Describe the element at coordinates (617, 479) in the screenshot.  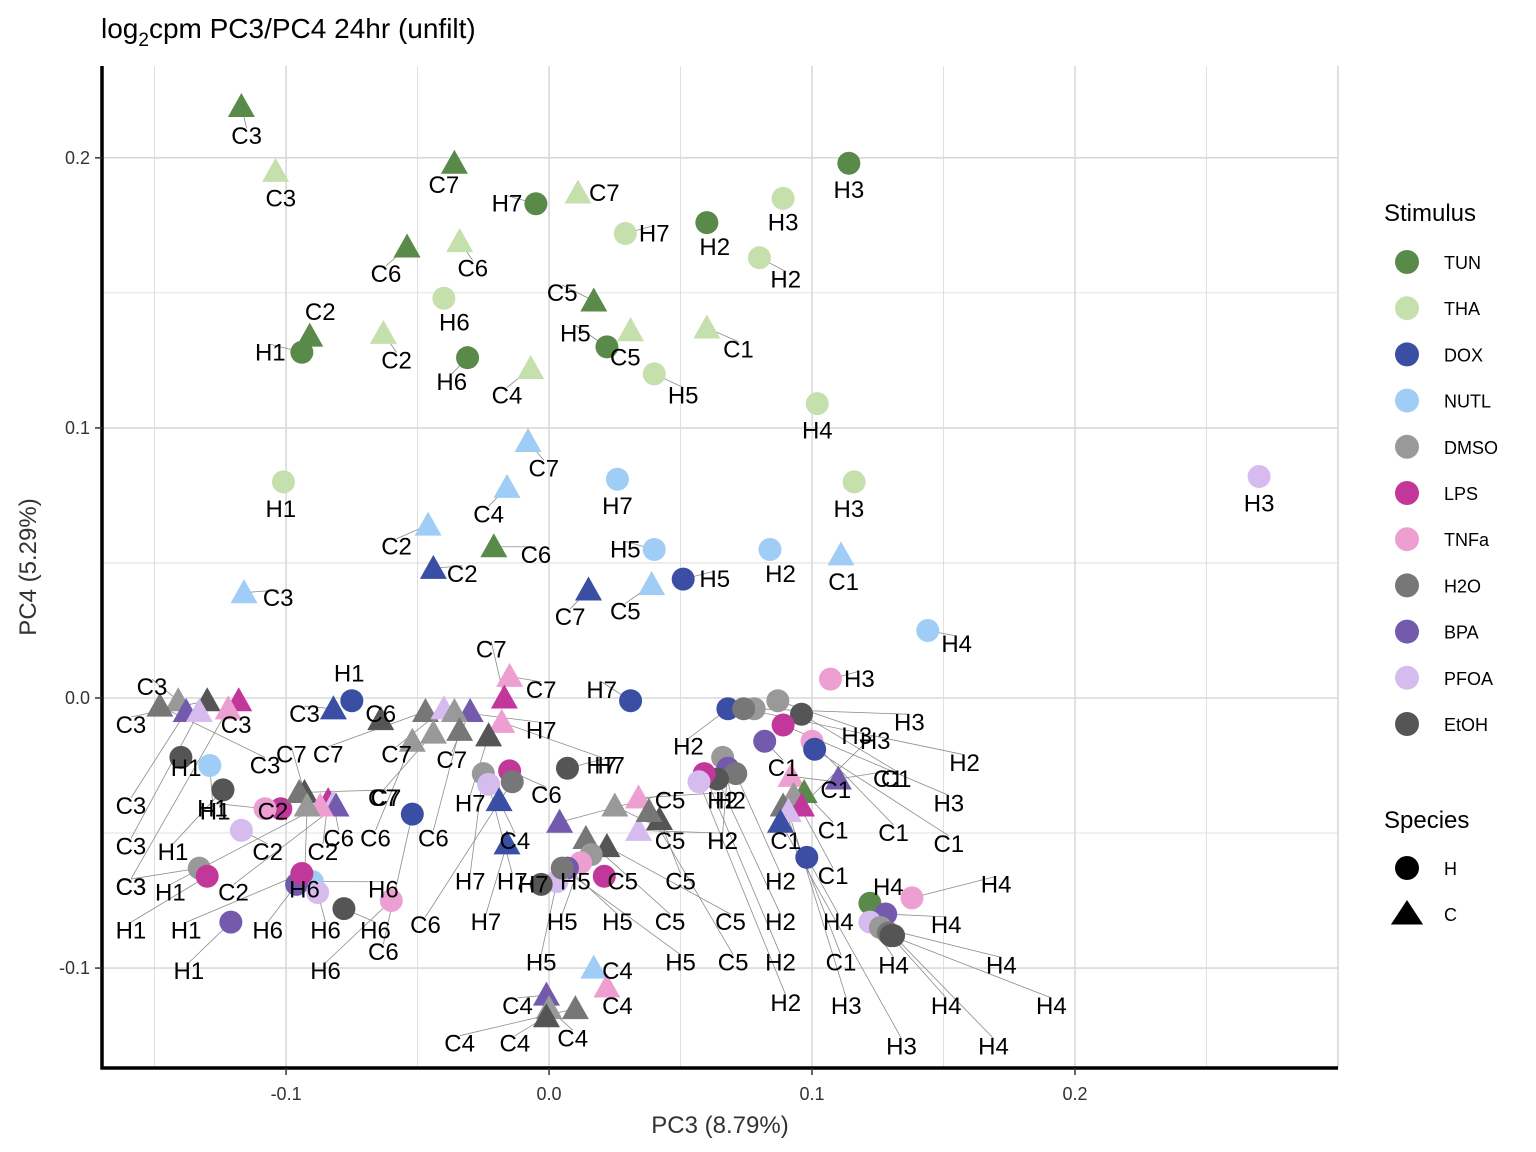
I see `point-nutl-h` at that location.